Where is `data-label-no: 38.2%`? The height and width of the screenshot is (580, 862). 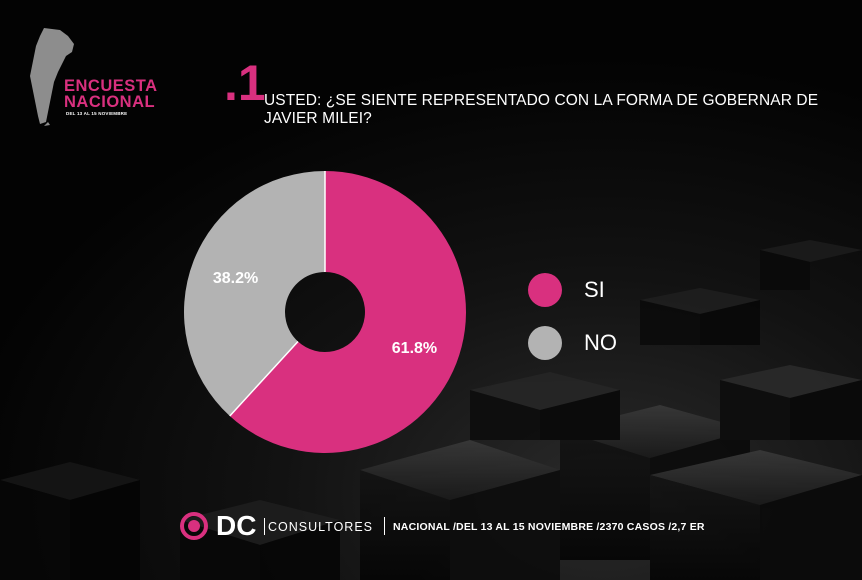 data-label-no: 38.2% is located at coordinates (235, 278).